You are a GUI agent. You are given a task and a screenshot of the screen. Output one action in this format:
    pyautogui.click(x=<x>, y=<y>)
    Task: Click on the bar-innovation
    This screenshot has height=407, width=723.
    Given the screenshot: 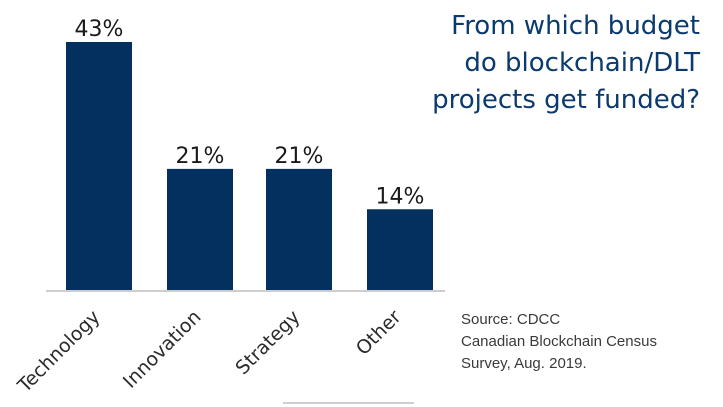 What is the action you would take?
    pyautogui.click(x=200, y=229)
    